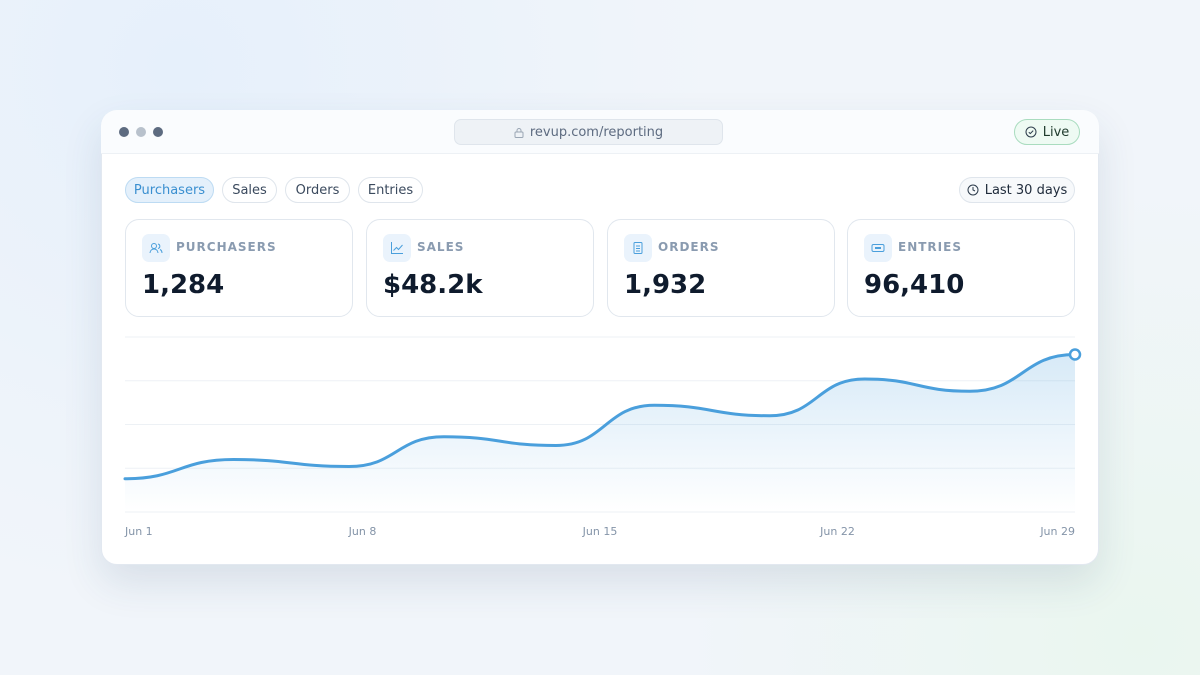 The width and height of the screenshot is (1200, 675). Describe the element at coordinates (433, 285) in the screenshot. I see `stat-value: $48.2k` at that location.